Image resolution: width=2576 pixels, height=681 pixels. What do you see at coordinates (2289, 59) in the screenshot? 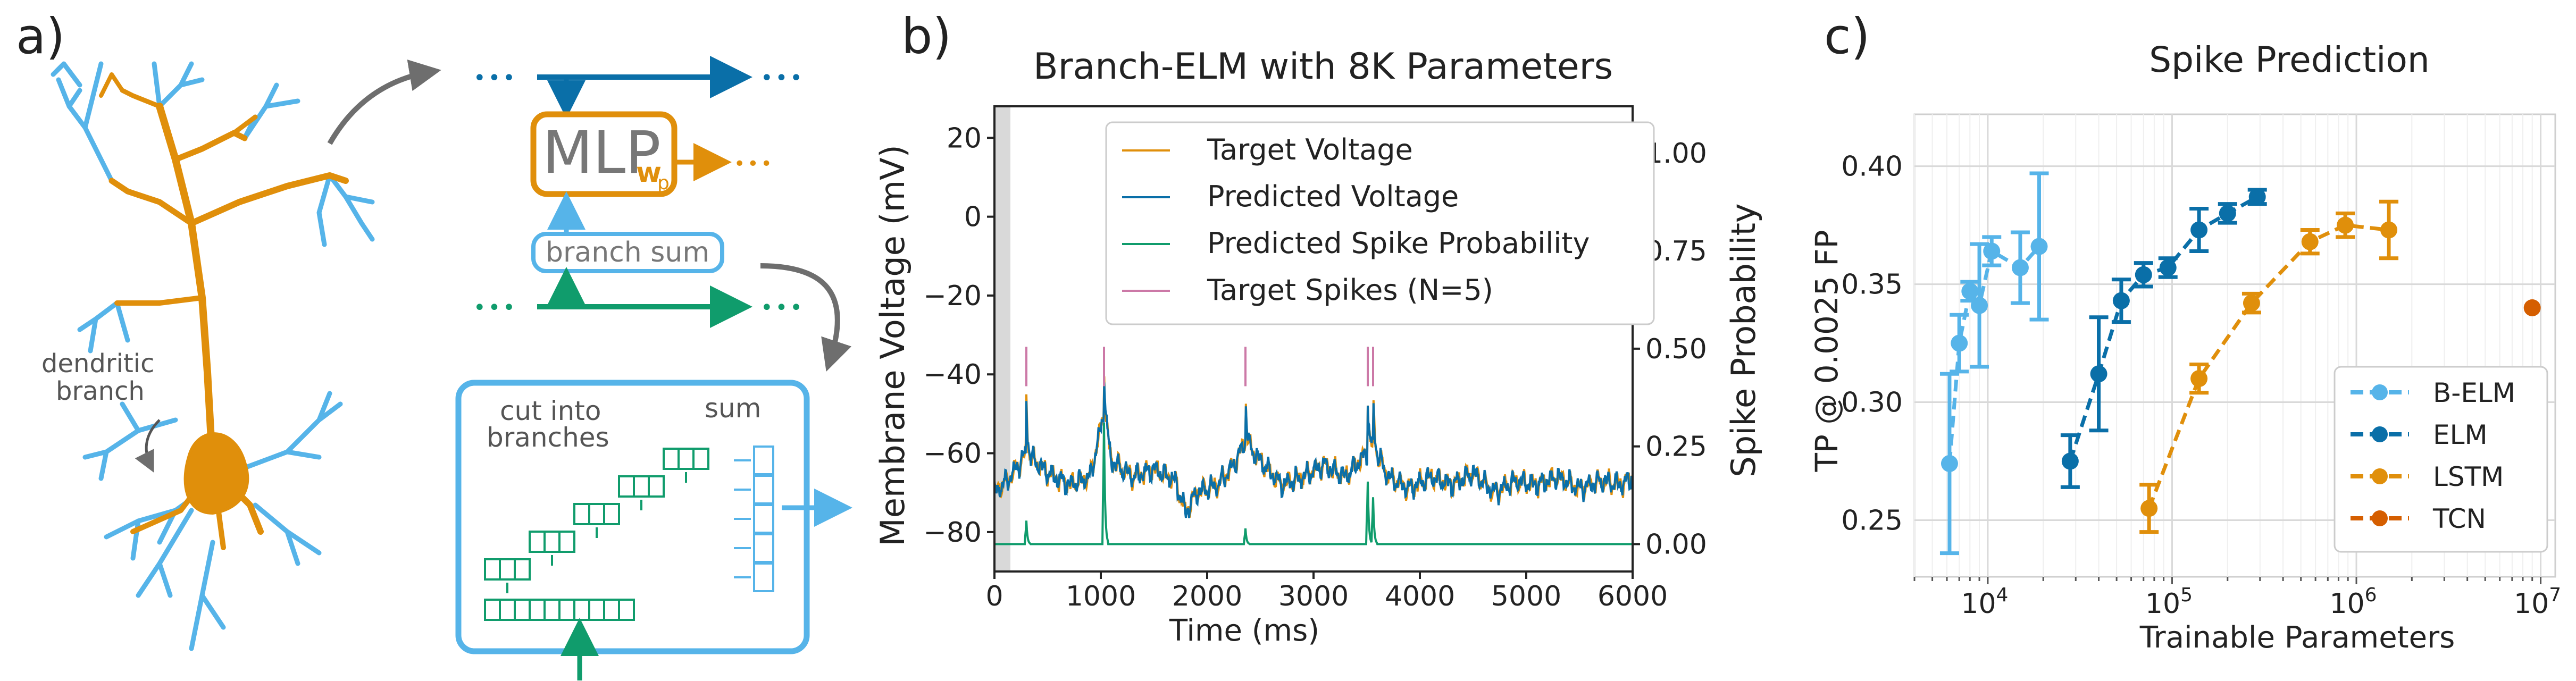
I see `chart-c-title: Spike Prediction` at bounding box center [2289, 59].